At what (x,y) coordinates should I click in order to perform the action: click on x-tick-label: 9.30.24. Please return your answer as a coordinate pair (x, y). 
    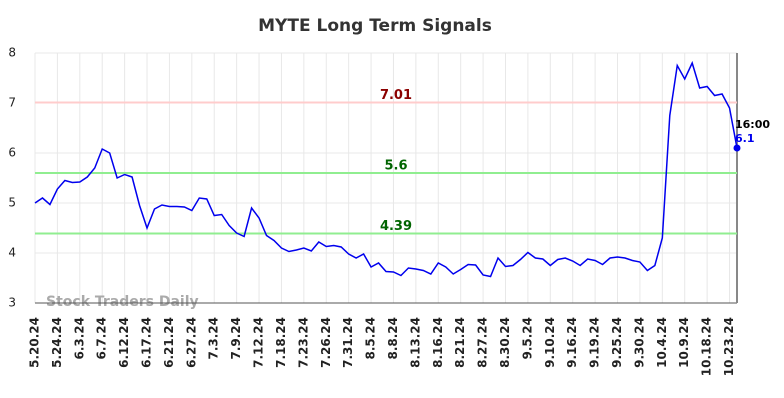
    Looking at the image, I should click on (639, 342).